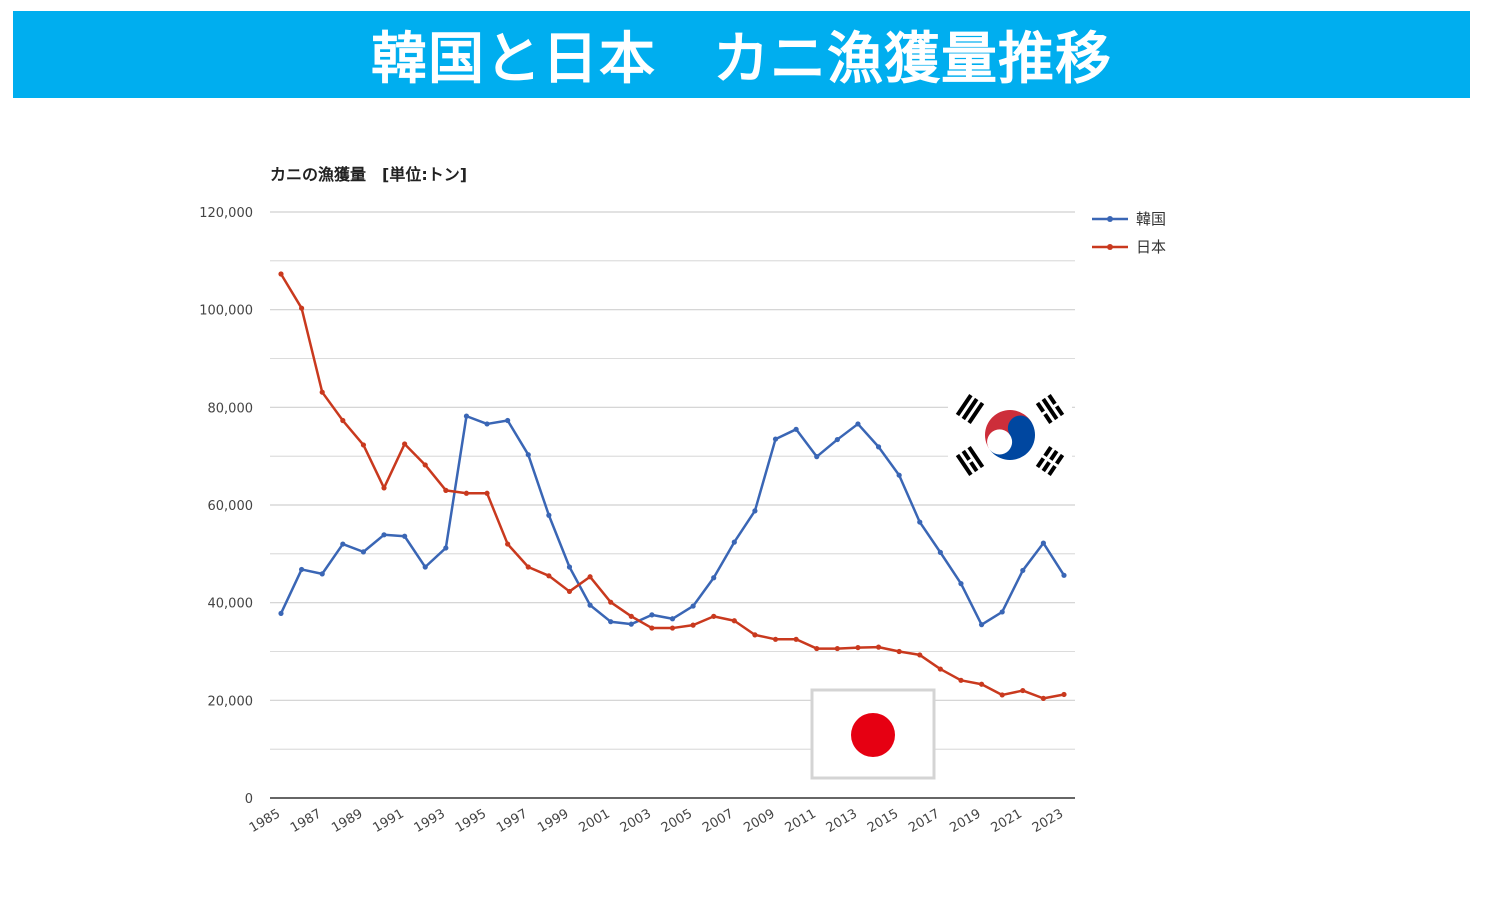 The height and width of the screenshot is (910, 1500). What do you see at coordinates (265, 821) in the screenshot?
I see `x-tick-label: 1985` at bounding box center [265, 821].